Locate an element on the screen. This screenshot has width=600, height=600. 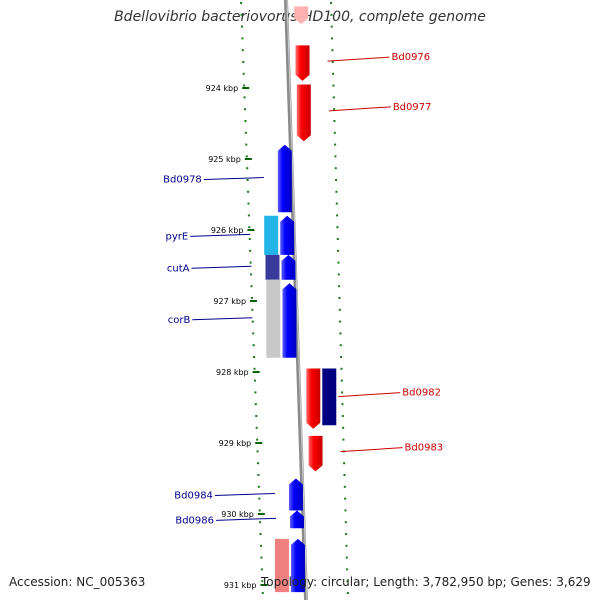
gene-label-Bd0978: Bd0978 is located at coordinates (182, 180).